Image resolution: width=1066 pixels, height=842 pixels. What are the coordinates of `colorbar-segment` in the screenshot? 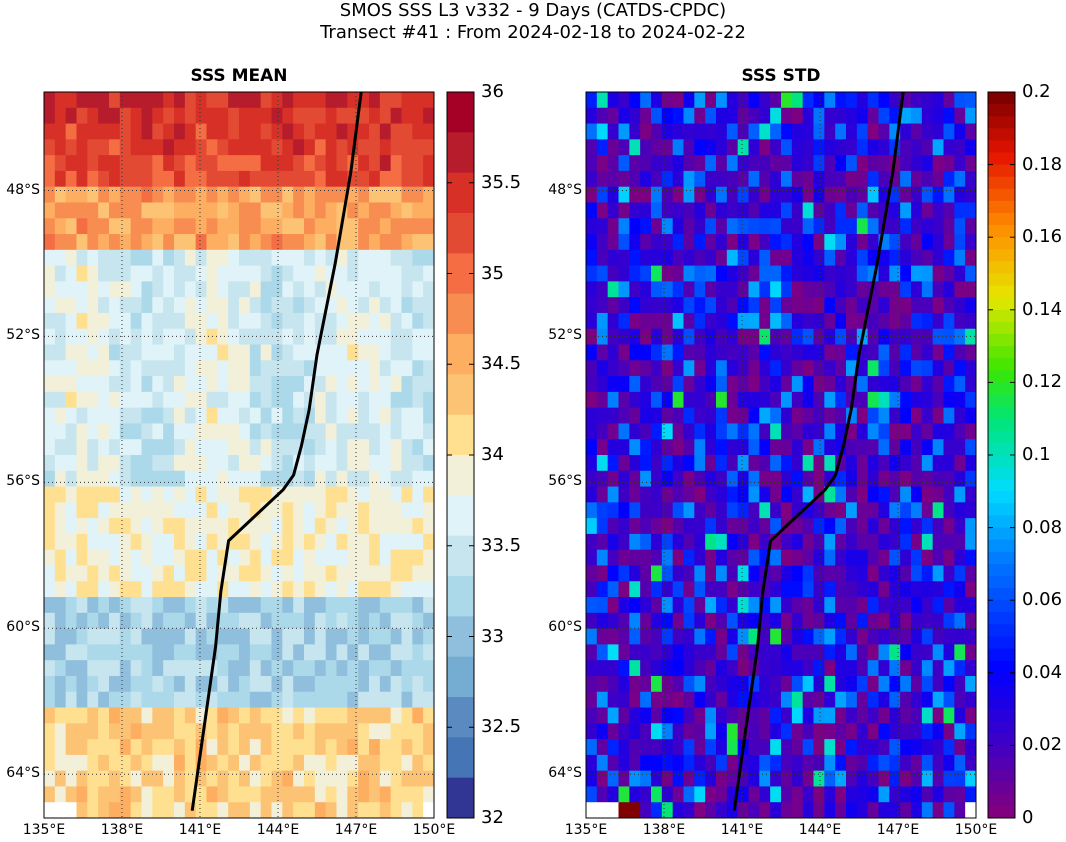 It's located at (460, 233).